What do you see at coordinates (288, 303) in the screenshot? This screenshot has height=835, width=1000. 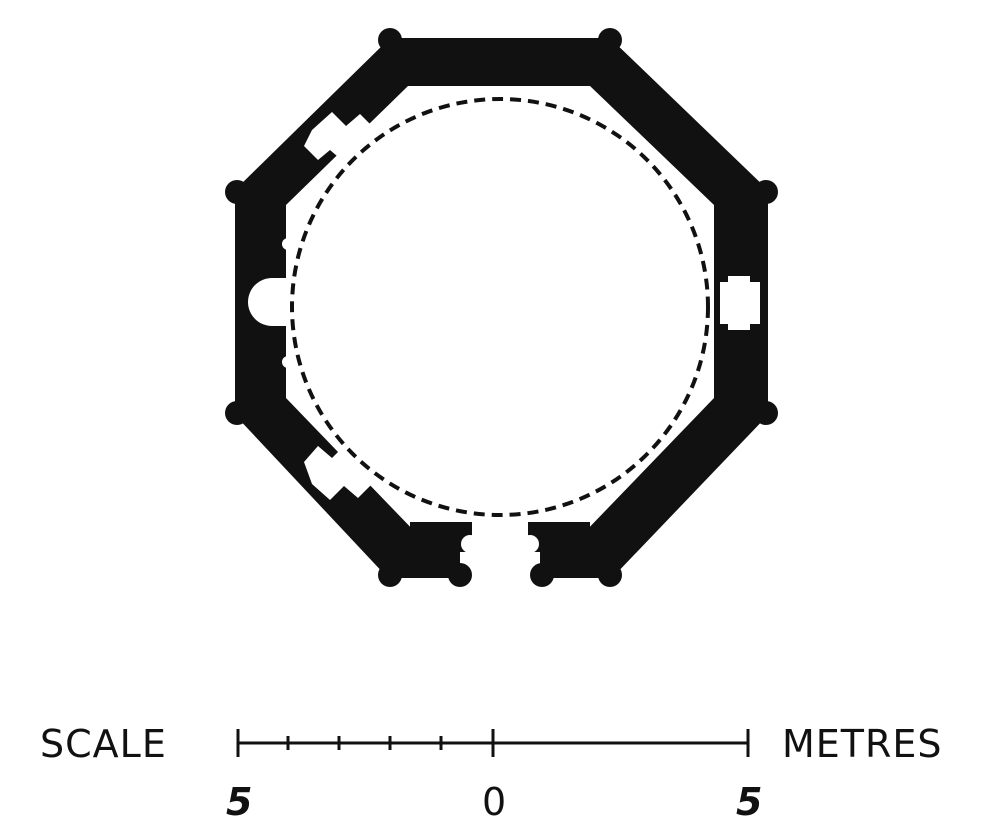 I see `left-wall-bumps` at bounding box center [288, 303].